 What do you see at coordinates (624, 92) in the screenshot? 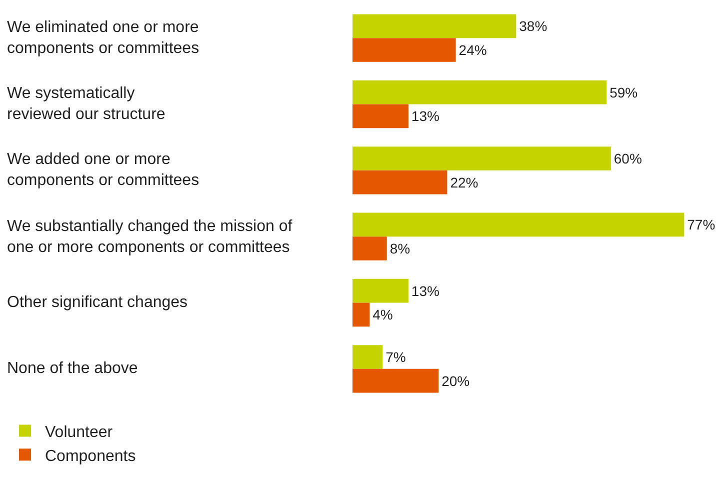
I see `data-label: 59%` at bounding box center [624, 92].